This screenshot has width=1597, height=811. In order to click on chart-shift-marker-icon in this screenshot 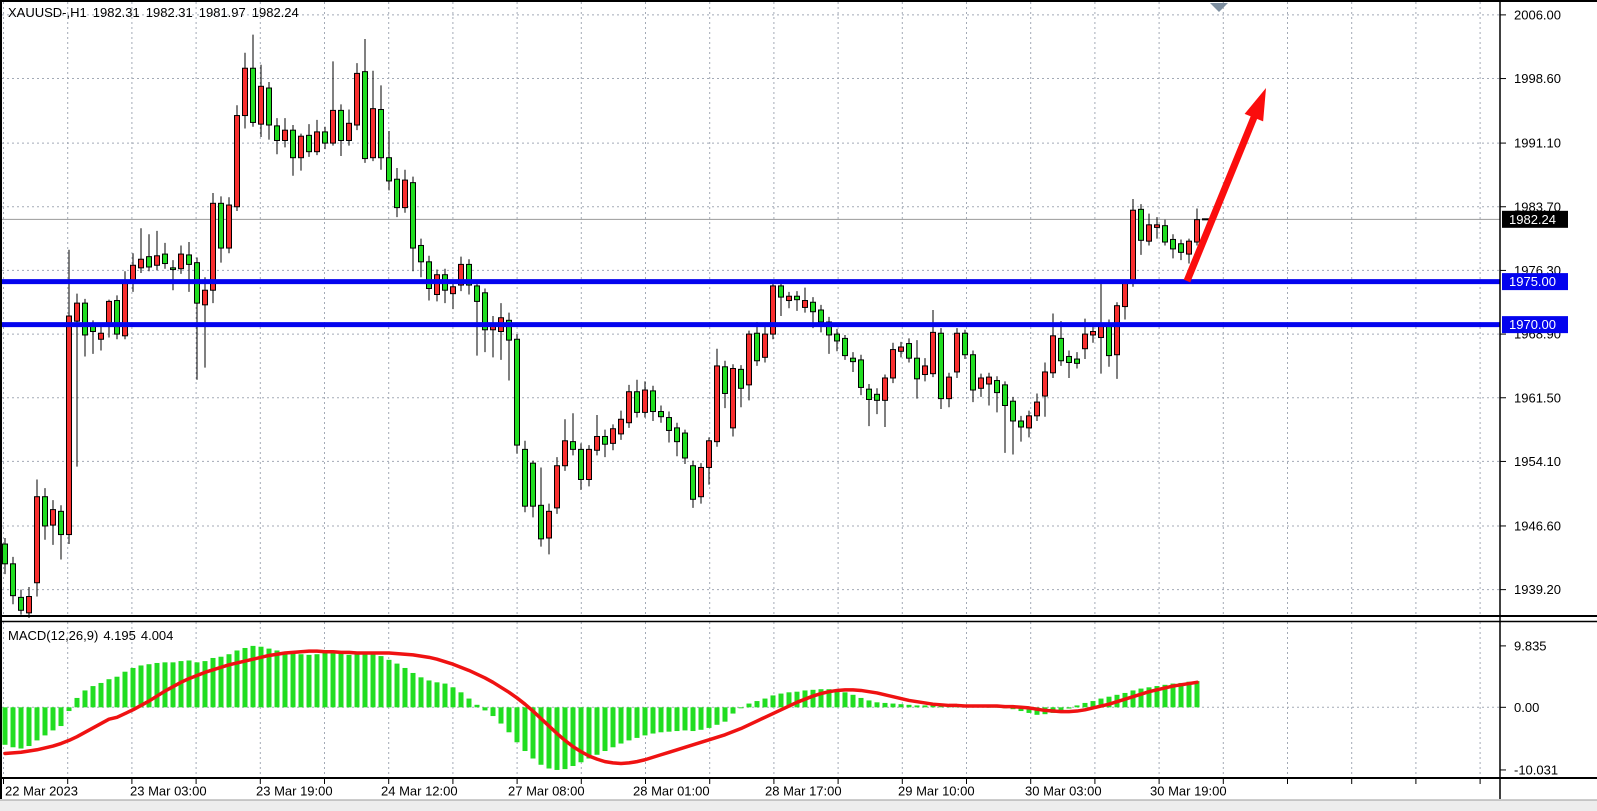, I will do `click(1219, 7)`.